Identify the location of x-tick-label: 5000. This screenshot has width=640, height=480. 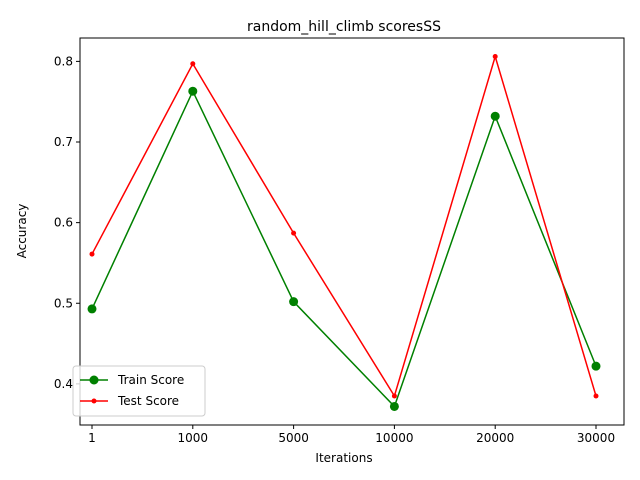
(293, 438).